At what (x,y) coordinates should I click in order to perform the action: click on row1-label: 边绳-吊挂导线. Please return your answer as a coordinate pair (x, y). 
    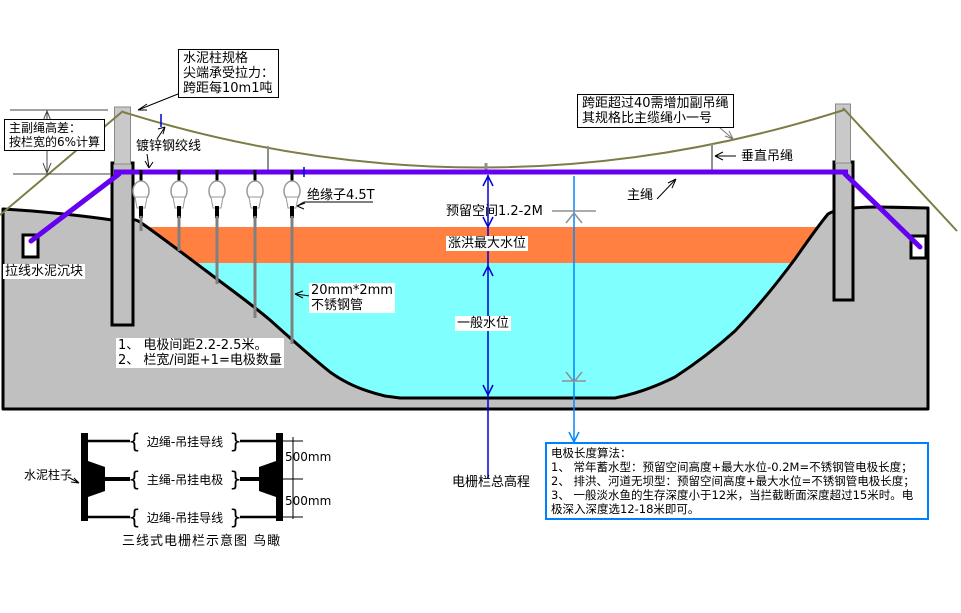
    Looking at the image, I should click on (185, 441).